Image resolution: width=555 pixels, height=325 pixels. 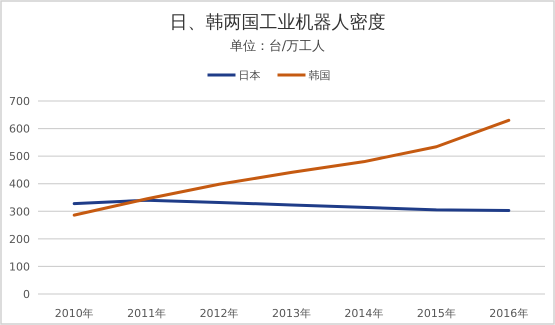 What do you see at coordinates (364, 313) in the screenshot?
I see `xtick-label: 2014年` at bounding box center [364, 313].